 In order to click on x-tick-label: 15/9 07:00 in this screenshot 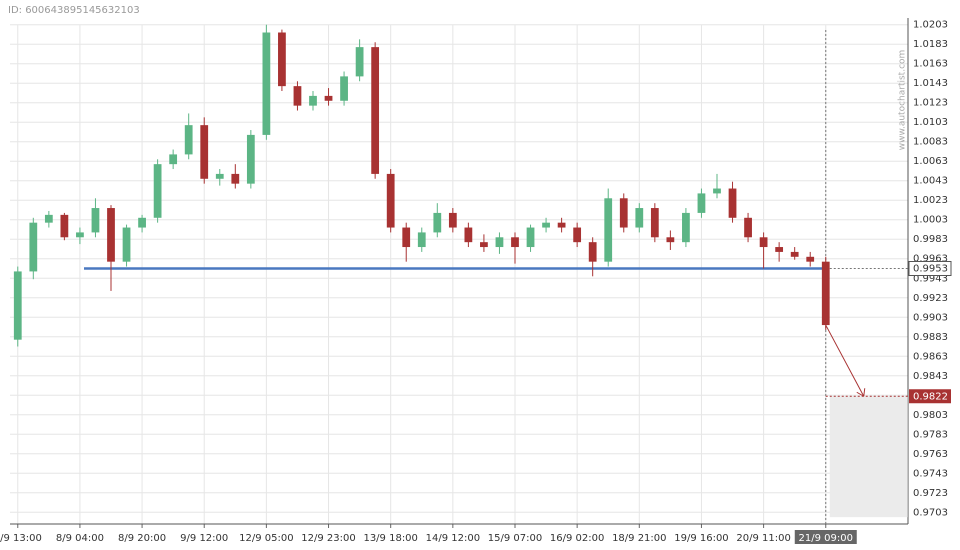, I will do `click(515, 538)`.